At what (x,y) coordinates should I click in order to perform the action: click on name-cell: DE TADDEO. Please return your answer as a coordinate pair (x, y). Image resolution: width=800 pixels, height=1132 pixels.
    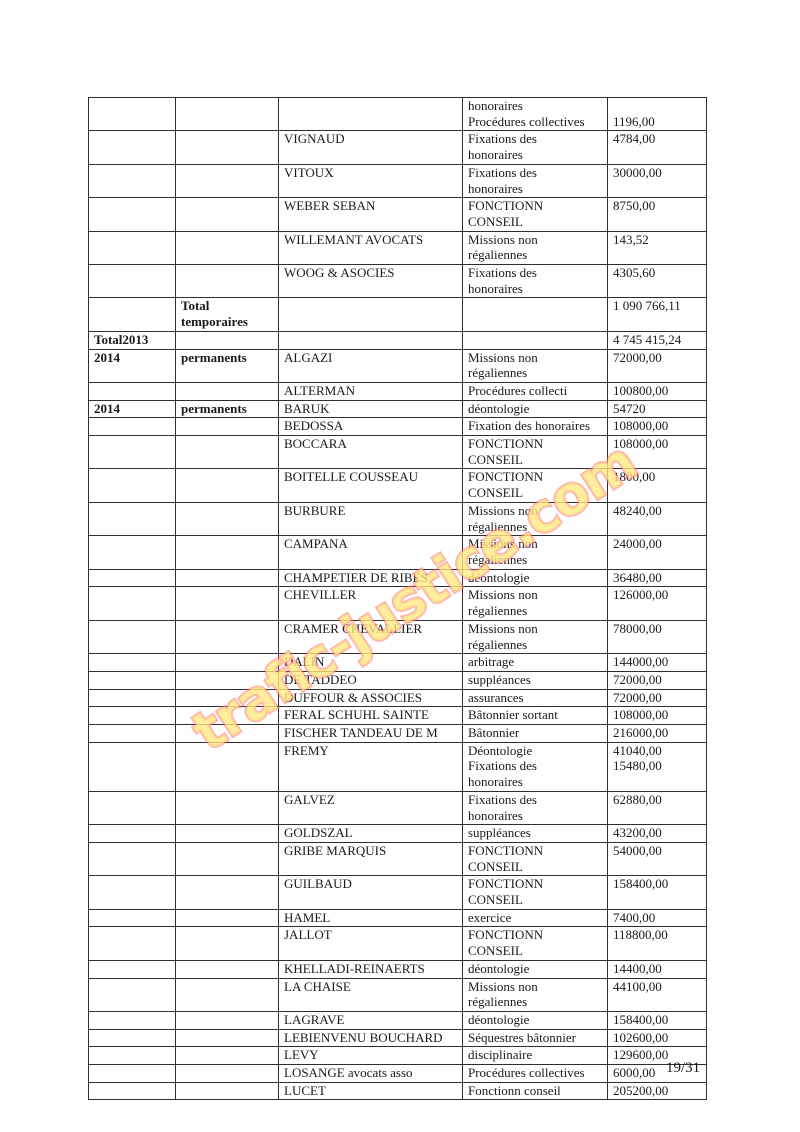
    Looking at the image, I should click on (370, 680).